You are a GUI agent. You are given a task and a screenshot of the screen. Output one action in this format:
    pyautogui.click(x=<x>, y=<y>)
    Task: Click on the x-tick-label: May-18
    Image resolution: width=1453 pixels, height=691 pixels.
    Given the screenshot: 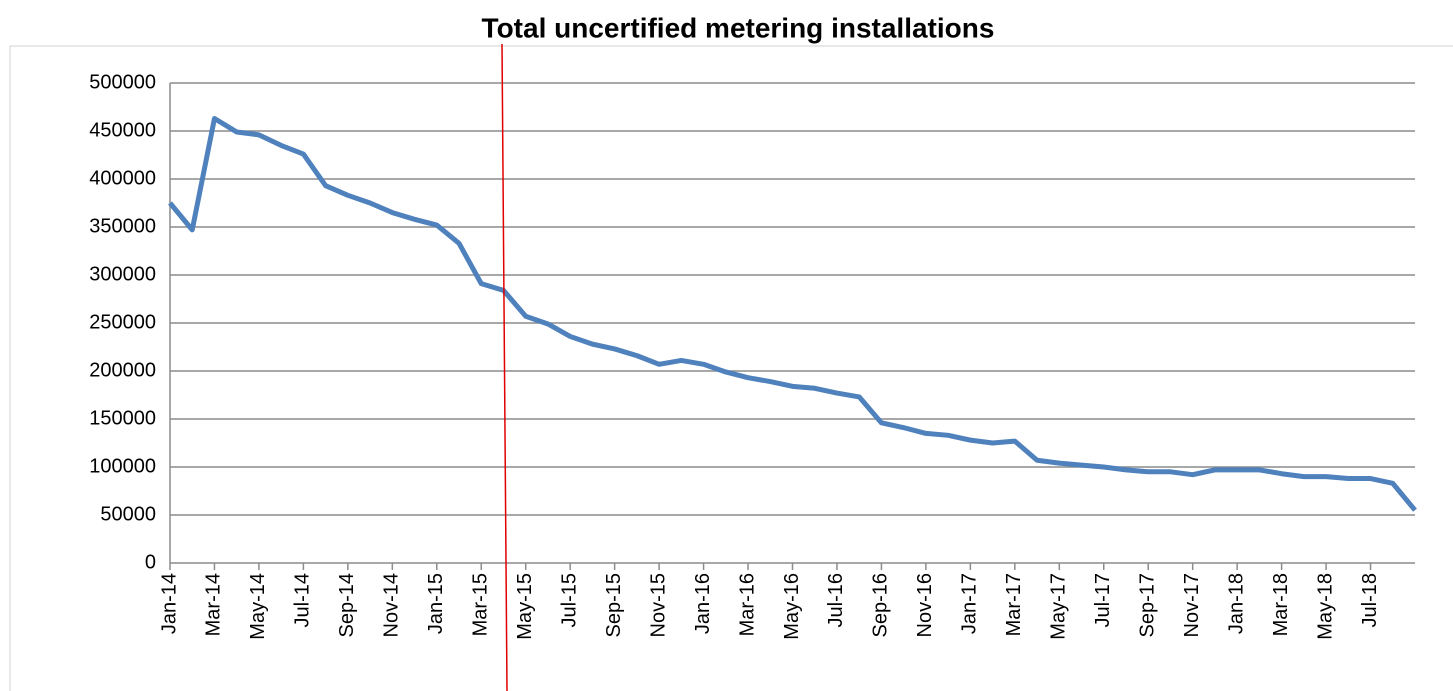 What is the action you would take?
    pyautogui.click(x=1325, y=606)
    